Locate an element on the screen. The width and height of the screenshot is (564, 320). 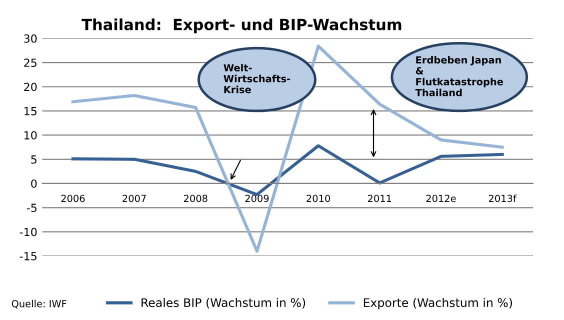
x-tick-label: 2011 is located at coordinates (380, 198).